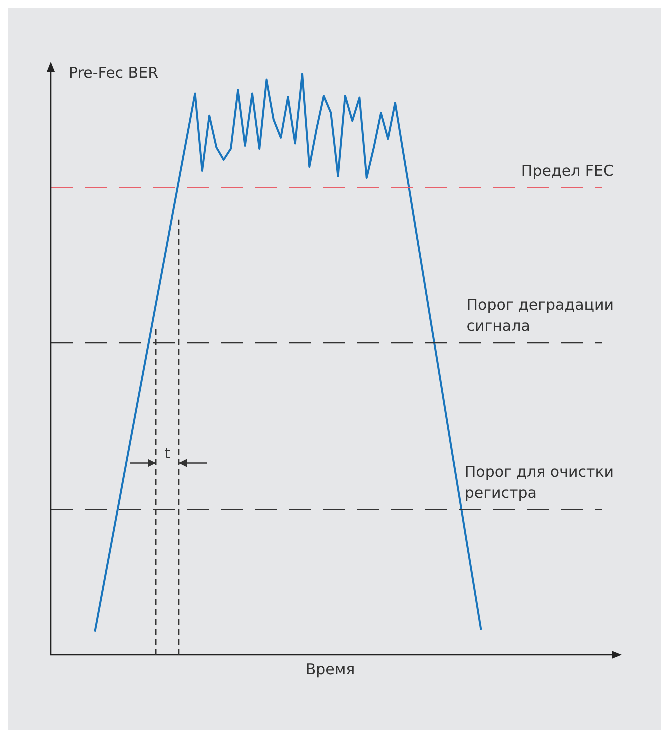 The height and width of the screenshot is (730, 661). I want to click on y-axis-title: Pre-Fec BER, so click(114, 73).